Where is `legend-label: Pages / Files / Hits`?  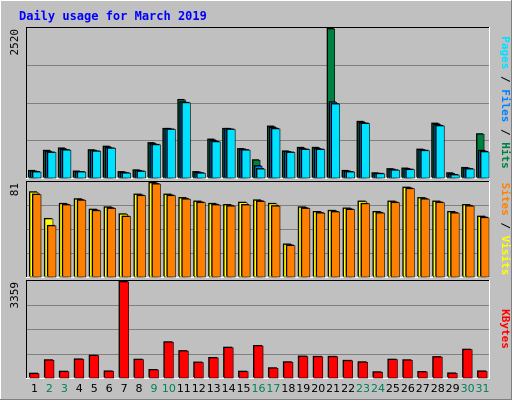 legend-label: Pages / Files / Hits is located at coordinates (505, 102).